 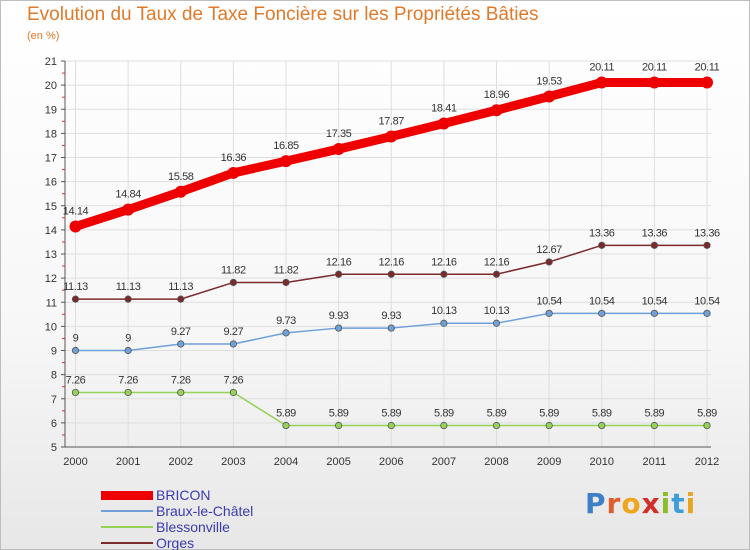 I want to click on logo-letter: P, so click(x=596, y=503).